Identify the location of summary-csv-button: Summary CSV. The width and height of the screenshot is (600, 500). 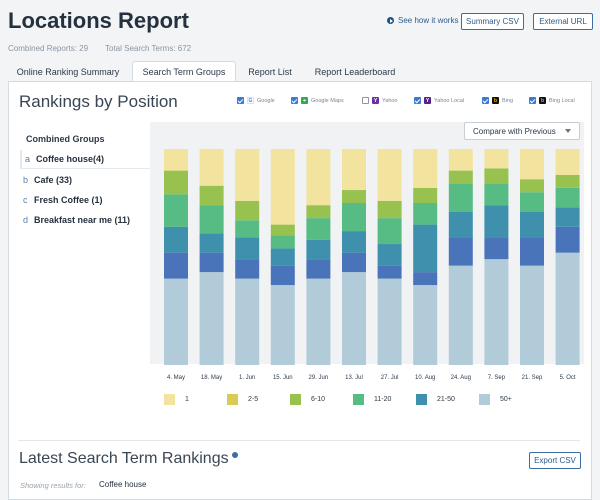
(492, 21).